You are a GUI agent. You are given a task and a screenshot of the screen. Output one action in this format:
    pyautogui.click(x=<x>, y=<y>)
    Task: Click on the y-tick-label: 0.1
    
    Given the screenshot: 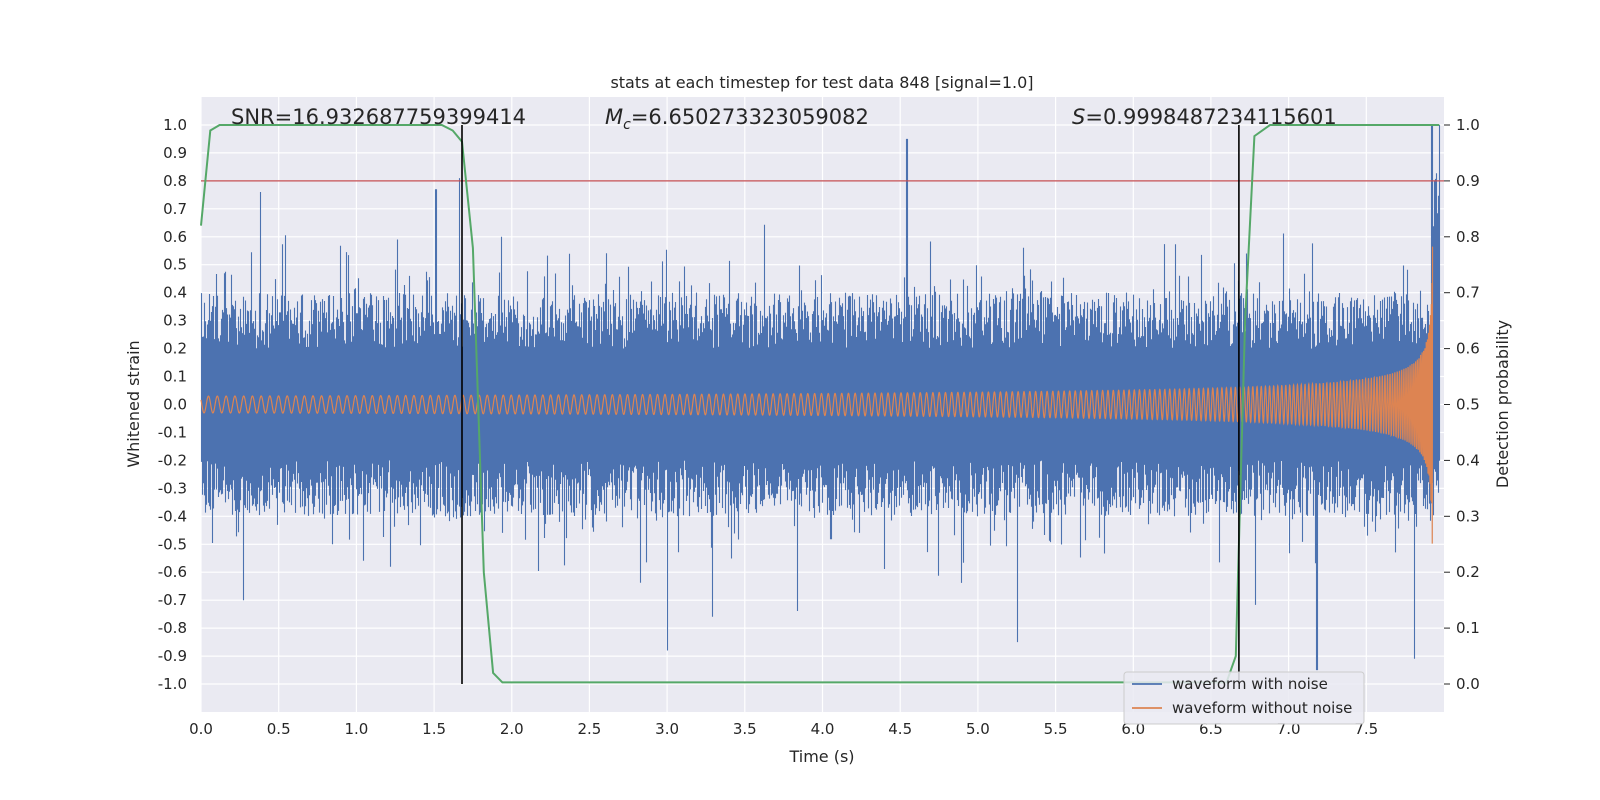 What is the action you would take?
    pyautogui.click(x=175, y=377)
    